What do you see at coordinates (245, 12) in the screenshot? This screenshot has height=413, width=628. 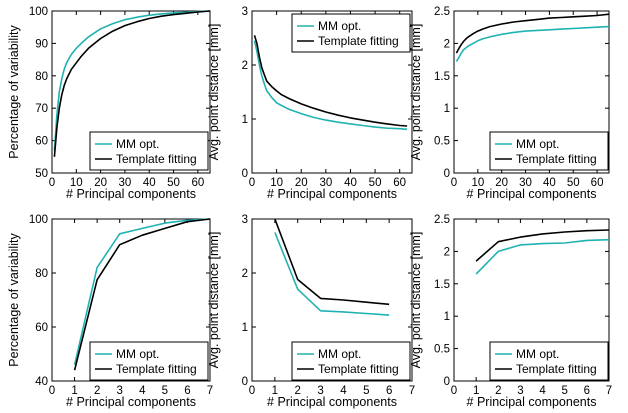 I see `y-tick-label: 3` at bounding box center [245, 12].